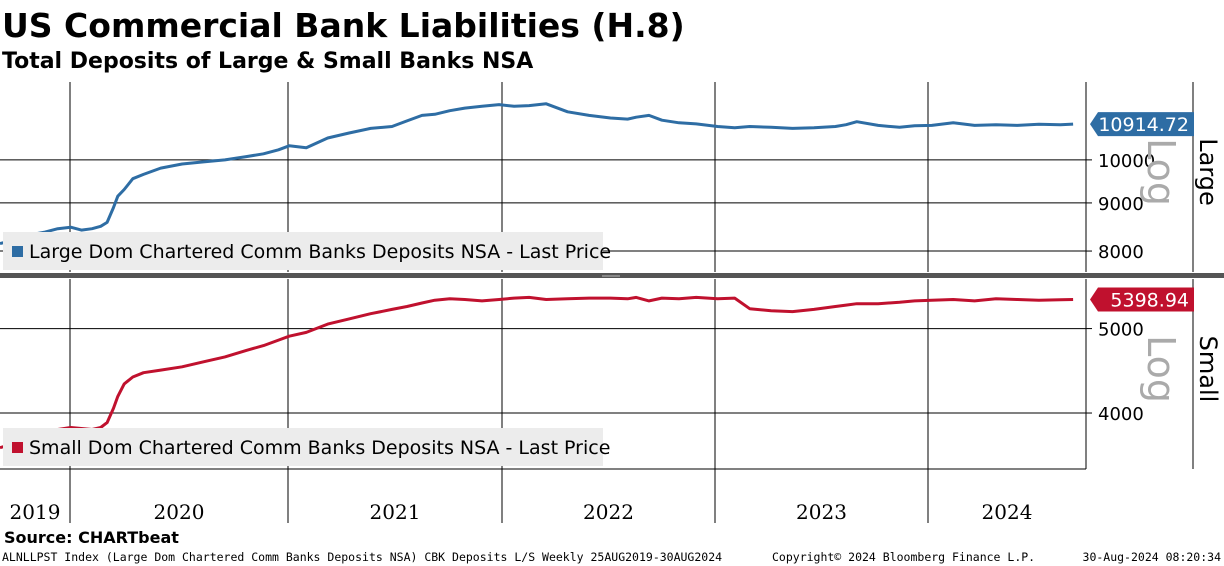 The image size is (1224, 566). What do you see at coordinates (1161, 172) in the screenshot?
I see `large-scale-label: Log` at bounding box center [1161, 172].